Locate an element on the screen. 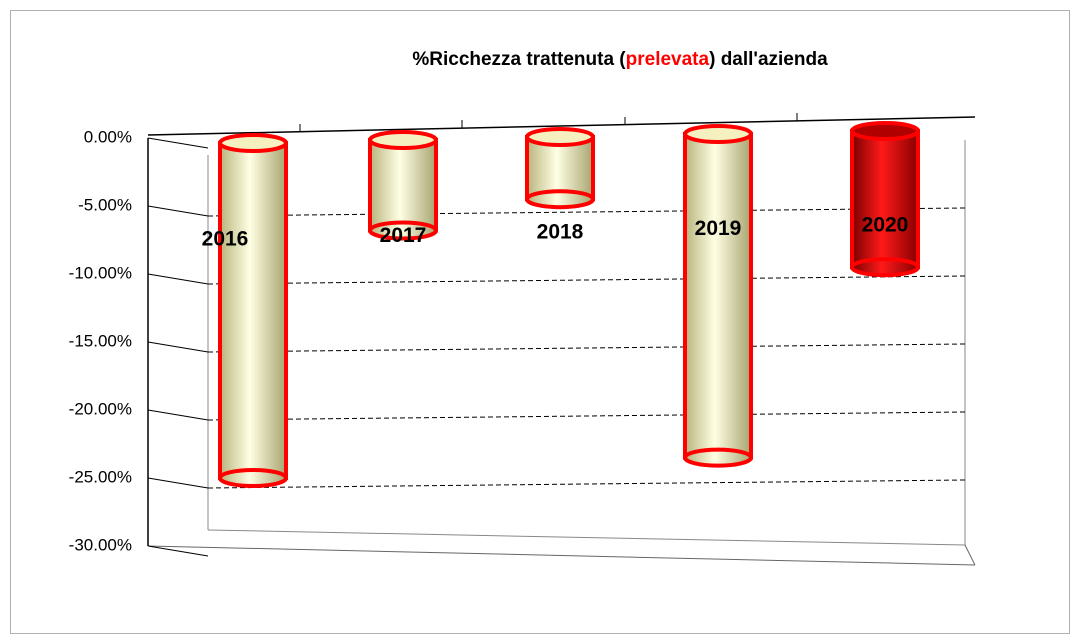 This screenshot has height=635, width=1081. y-tick-label: -5.00% is located at coordinates (105, 204).